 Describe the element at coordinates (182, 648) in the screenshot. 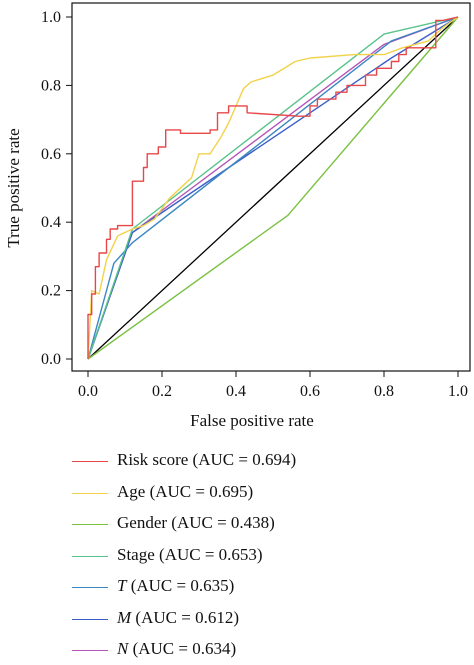

I see `legend-auc-value: (AUC = 0.634)` at that location.